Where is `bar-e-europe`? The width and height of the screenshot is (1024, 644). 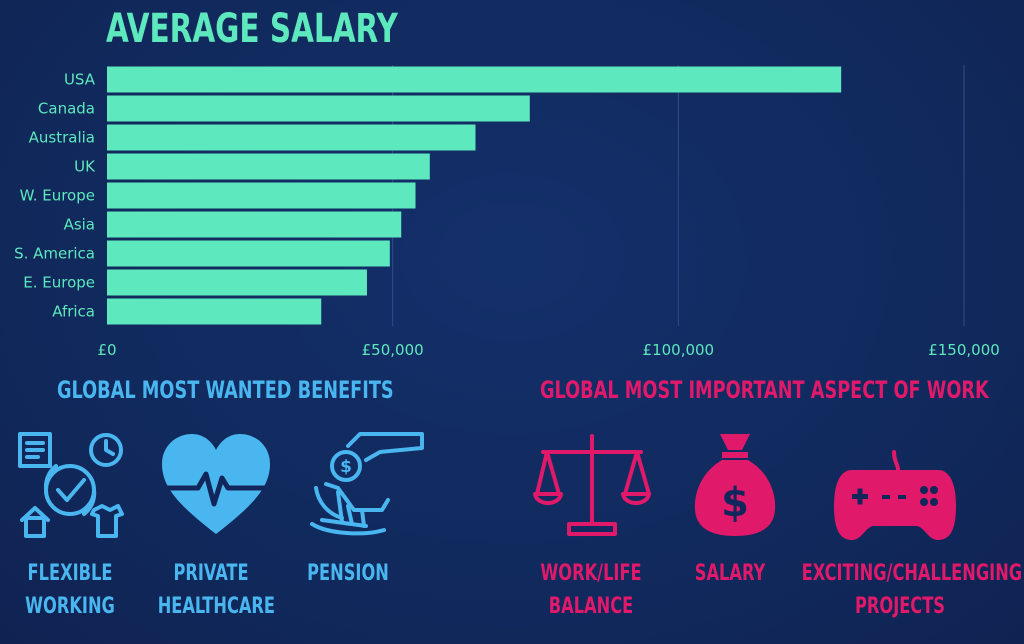 bar-e-europe is located at coordinates (237, 282).